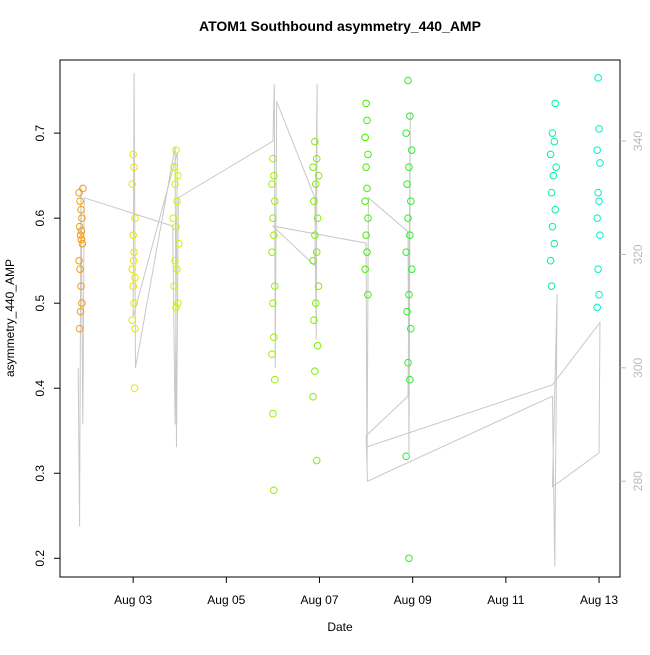 The image size is (650, 655). Describe the element at coordinates (638, 254) in the screenshot. I see `y2-tick-label: 320` at that location.